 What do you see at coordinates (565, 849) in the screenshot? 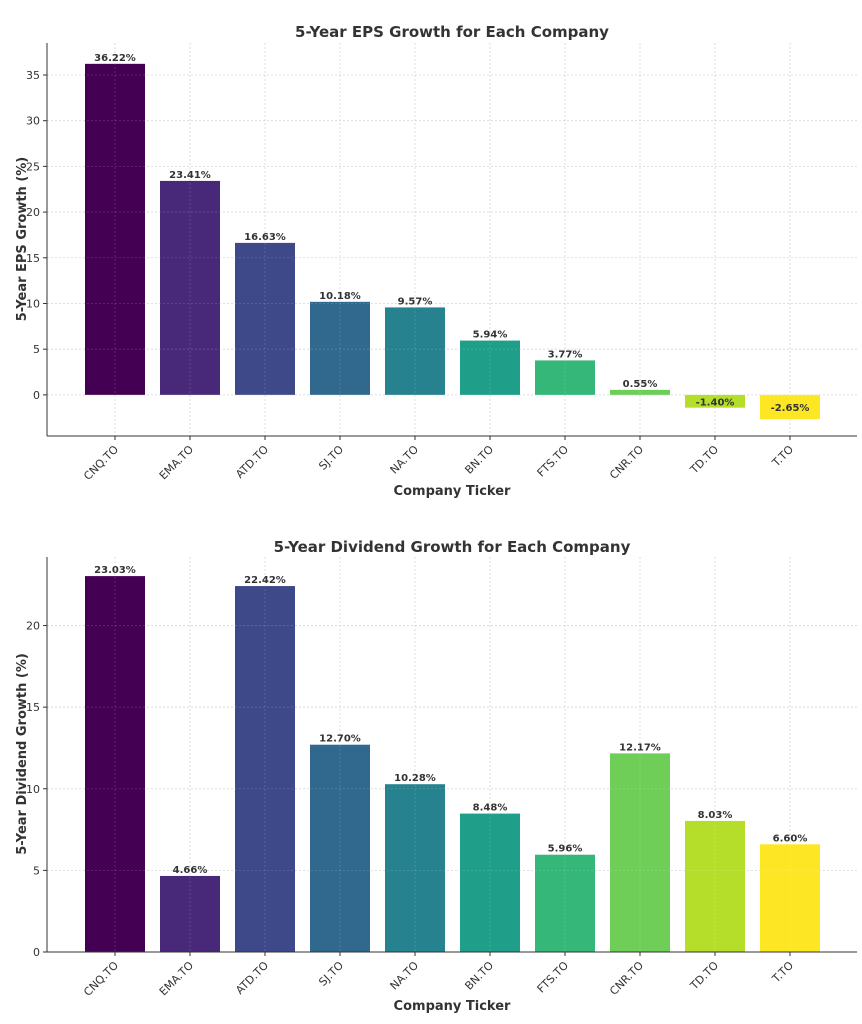
I see `data-label: 5.96%` at bounding box center [565, 849].